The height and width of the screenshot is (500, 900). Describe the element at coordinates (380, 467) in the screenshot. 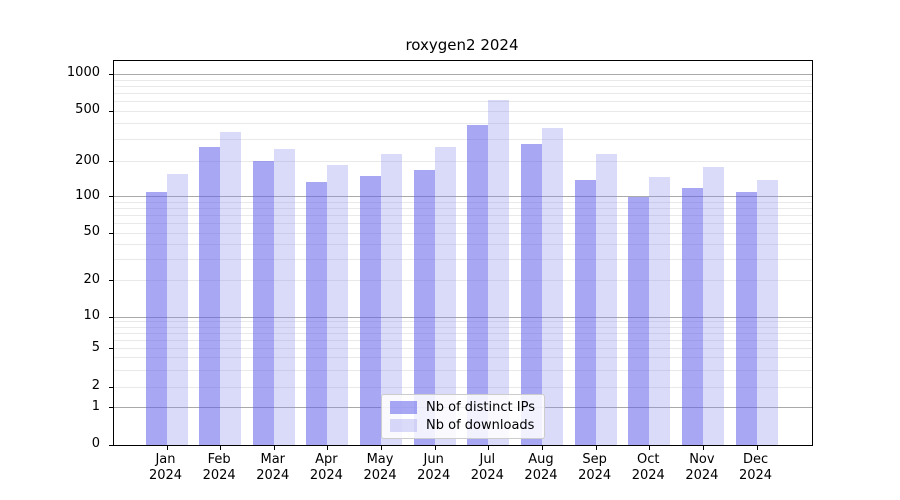

I see `x-tick-label-may: May 2024` at that location.